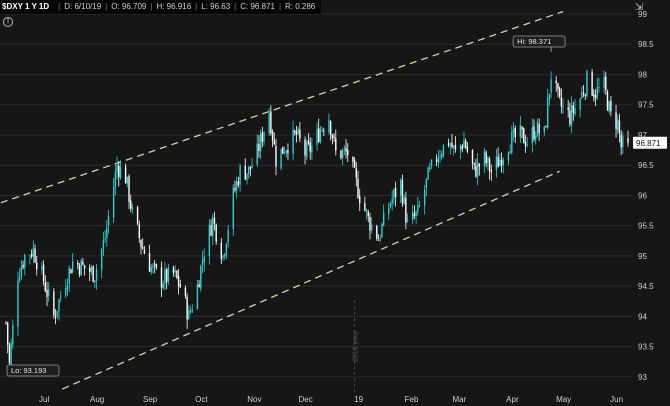  I want to click on x-tick-label: Jun, so click(616, 399).